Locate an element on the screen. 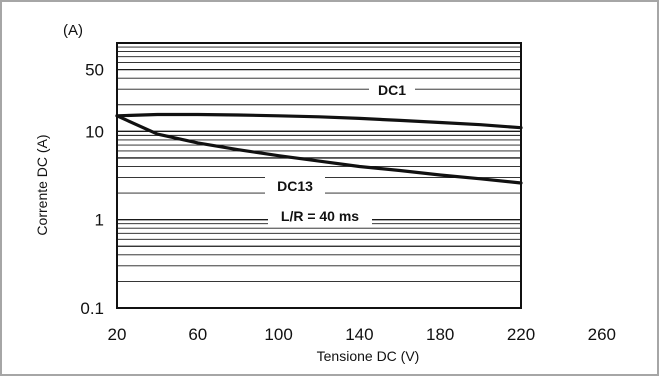 This screenshot has height=376, width=659. series-line-dc13 is located at coordinates (319, 149).